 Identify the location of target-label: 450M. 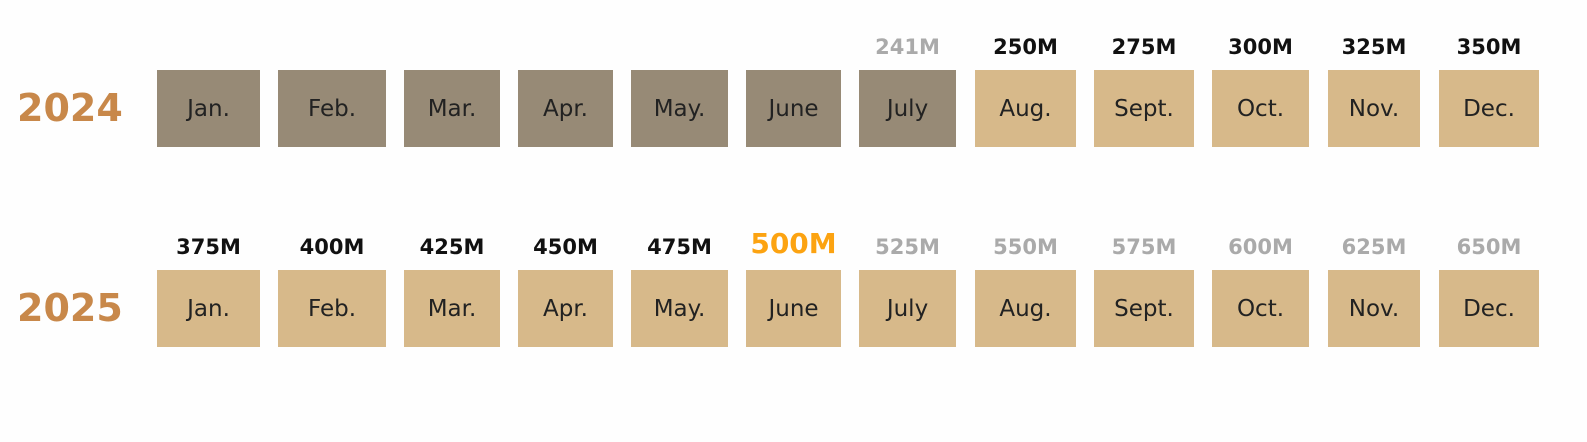
(565, 247).